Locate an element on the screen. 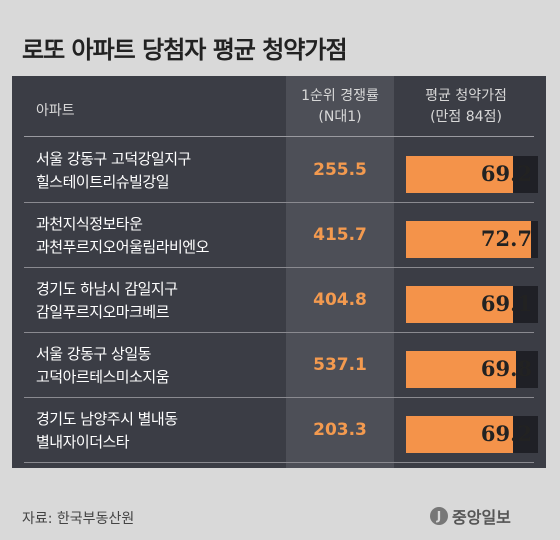  apartment-name-line2: 별내자이더스타 is located at coordinates (83, 442).